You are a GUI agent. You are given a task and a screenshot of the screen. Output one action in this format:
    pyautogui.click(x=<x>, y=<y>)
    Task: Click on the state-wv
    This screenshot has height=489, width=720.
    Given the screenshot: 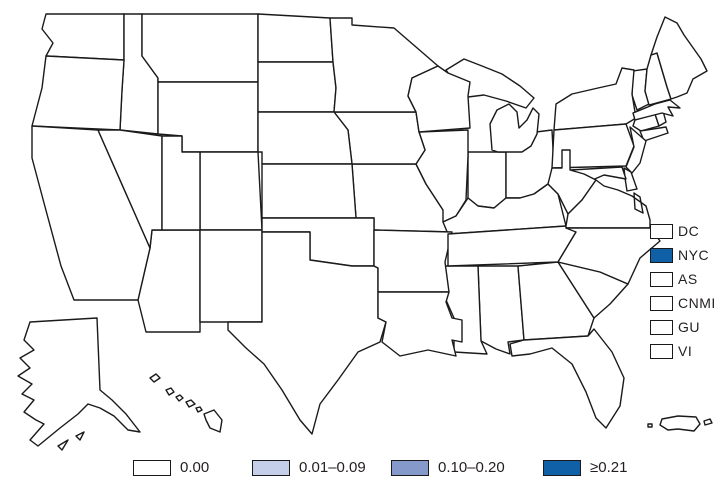 What is the action you would take?
    pyautogui.click(x=572, y=182)
    